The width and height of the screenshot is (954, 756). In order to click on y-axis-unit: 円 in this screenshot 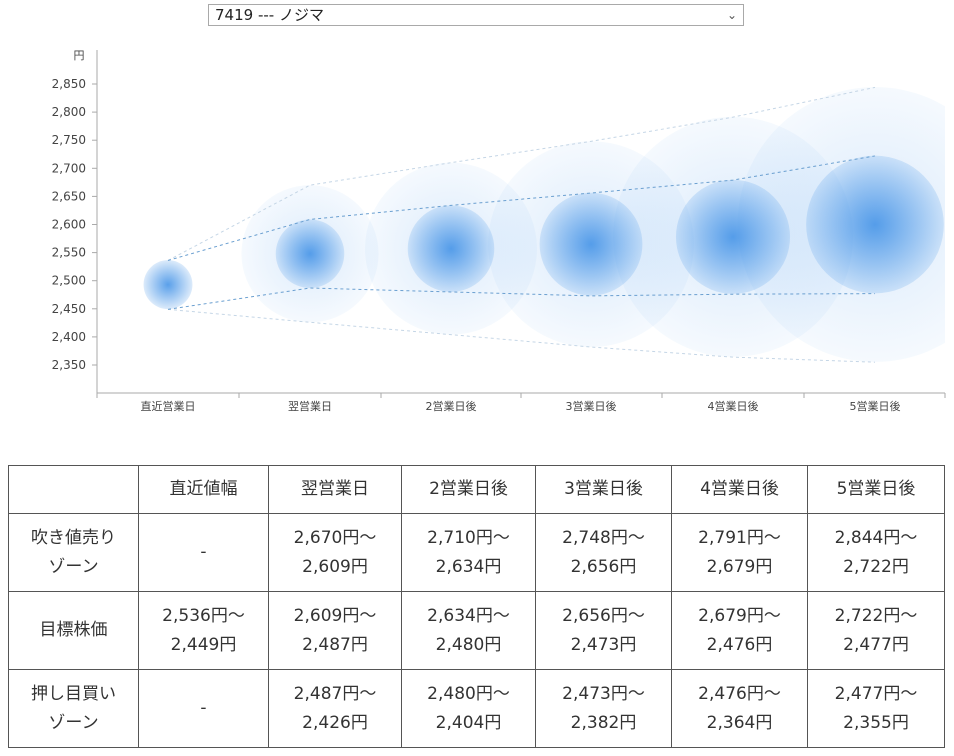, I will do `click(79, 55)`.